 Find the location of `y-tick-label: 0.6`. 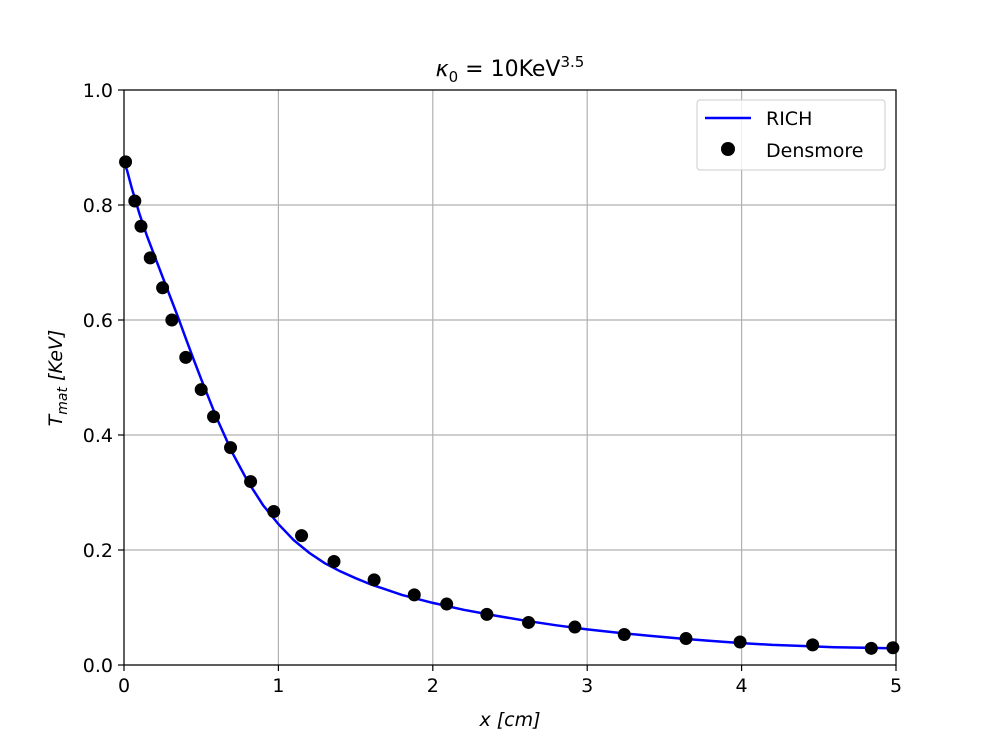

y-tick-label: 0.6 is located at coordinates (98, 321).